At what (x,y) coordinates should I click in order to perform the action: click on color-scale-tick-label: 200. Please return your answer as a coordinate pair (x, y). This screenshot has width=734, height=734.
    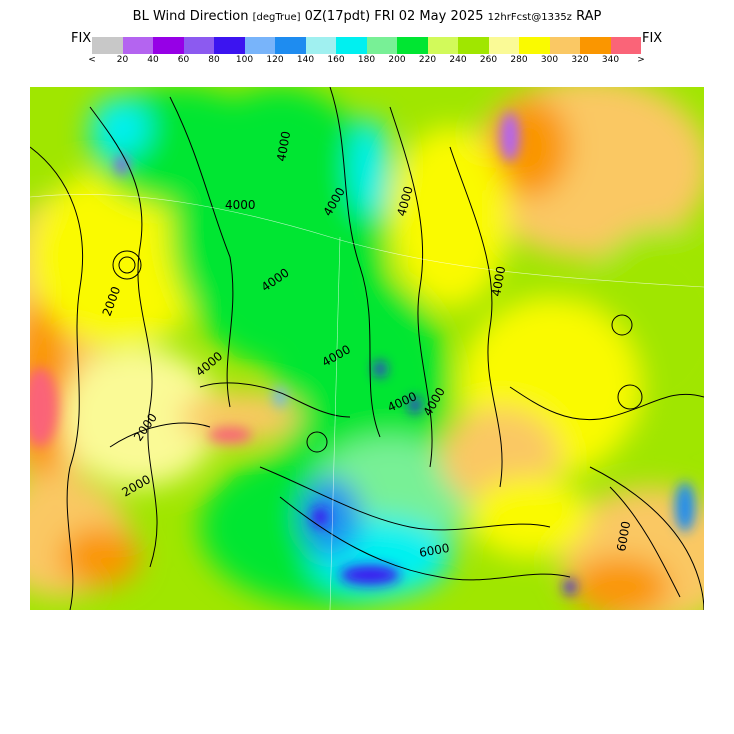
    Looking at the image, I should click on (397, 60).